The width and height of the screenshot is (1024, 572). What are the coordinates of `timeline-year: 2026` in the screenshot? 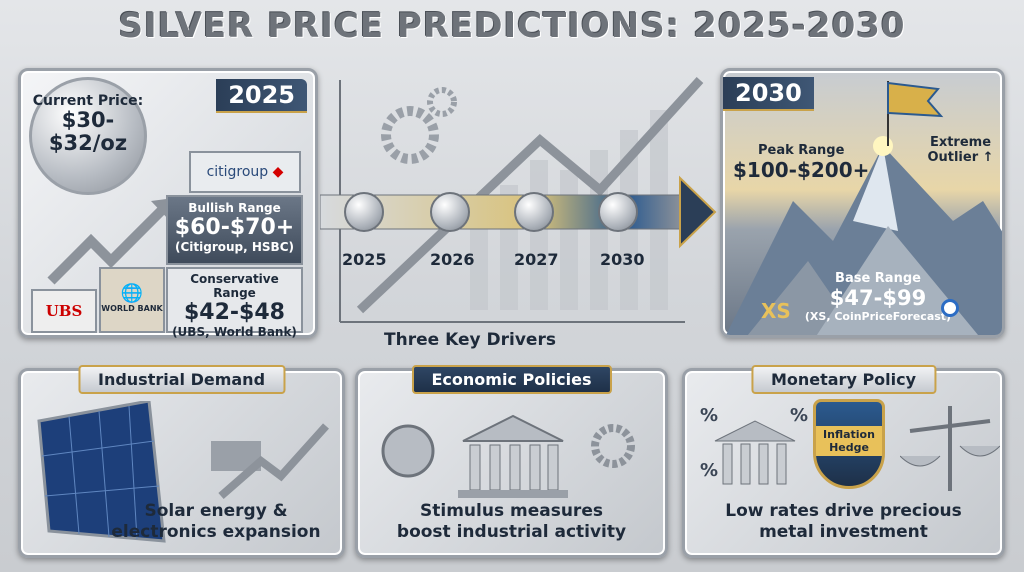 It's located at (452, 259).